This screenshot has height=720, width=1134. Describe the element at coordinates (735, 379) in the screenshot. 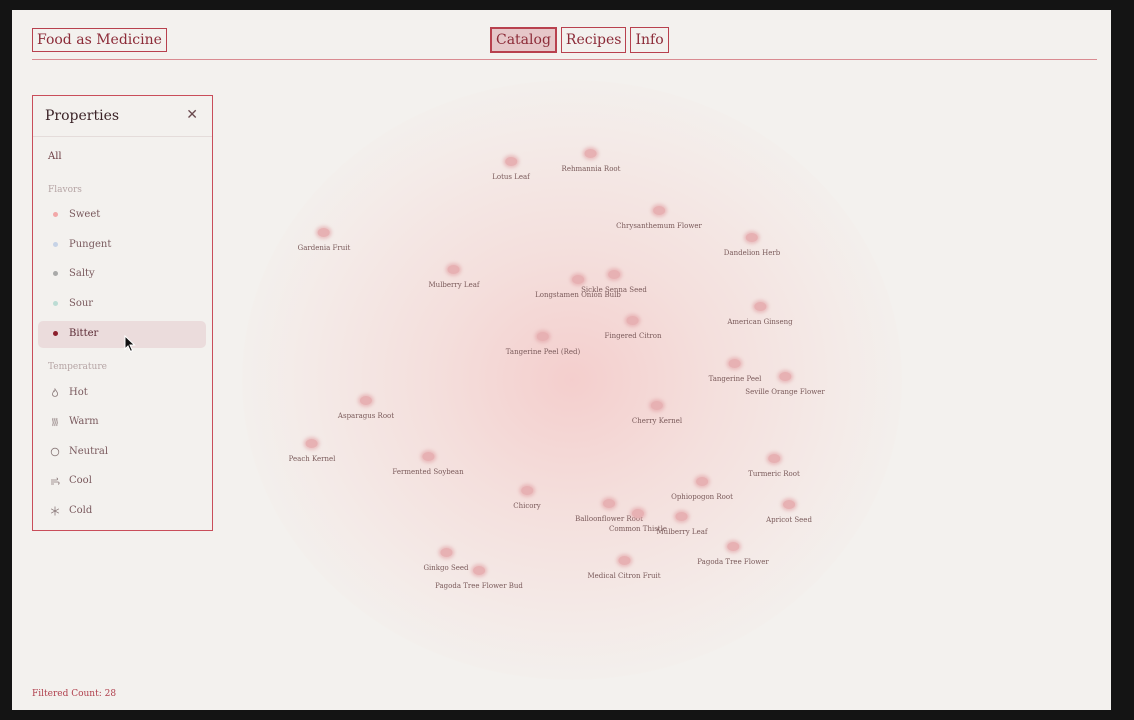

I see `ingredient-label: Tangerine Peel` at that location.